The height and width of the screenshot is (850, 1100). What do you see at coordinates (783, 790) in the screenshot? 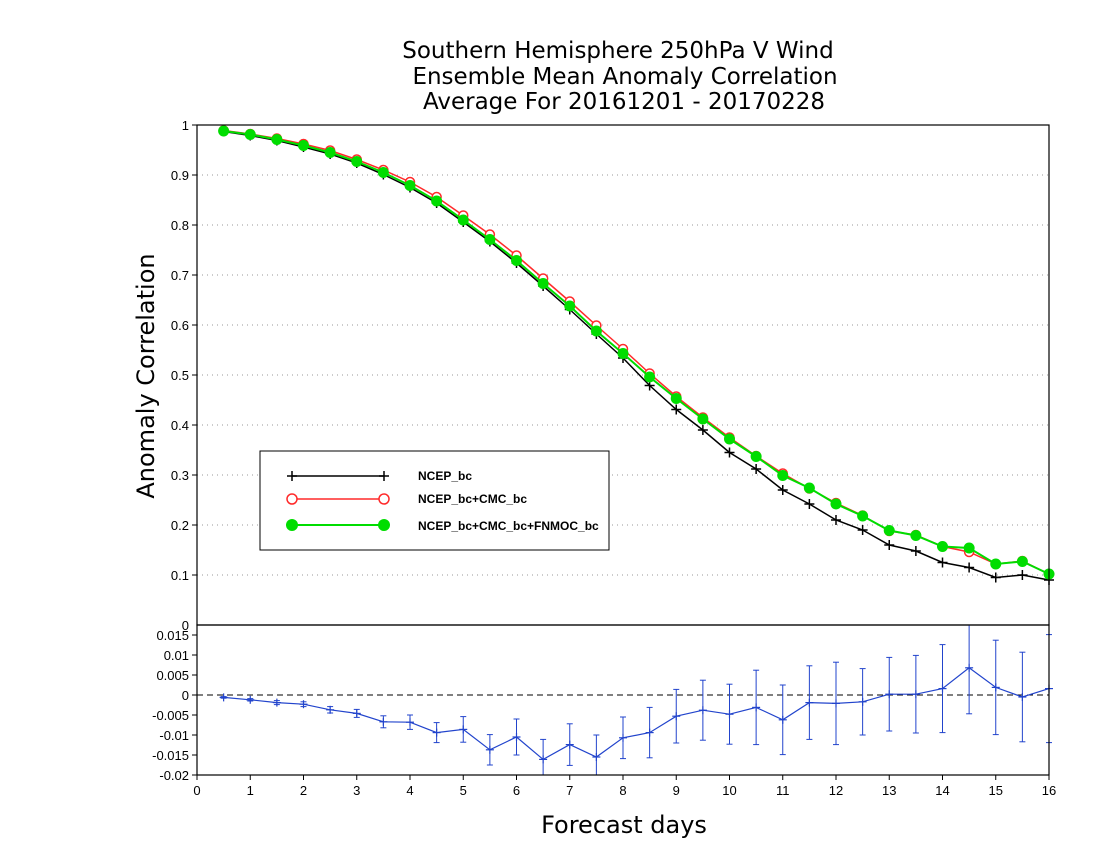
I see `x-tick-label: 11` at bounding box center [783, 790].